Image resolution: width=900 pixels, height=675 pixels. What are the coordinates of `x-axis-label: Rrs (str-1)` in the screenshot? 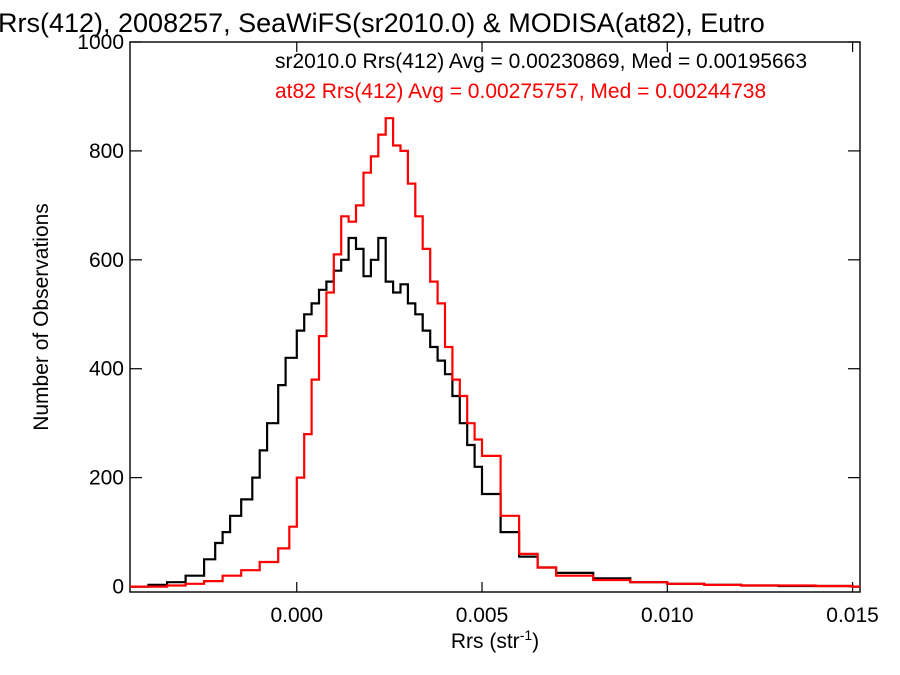 It's located at (495, 640).